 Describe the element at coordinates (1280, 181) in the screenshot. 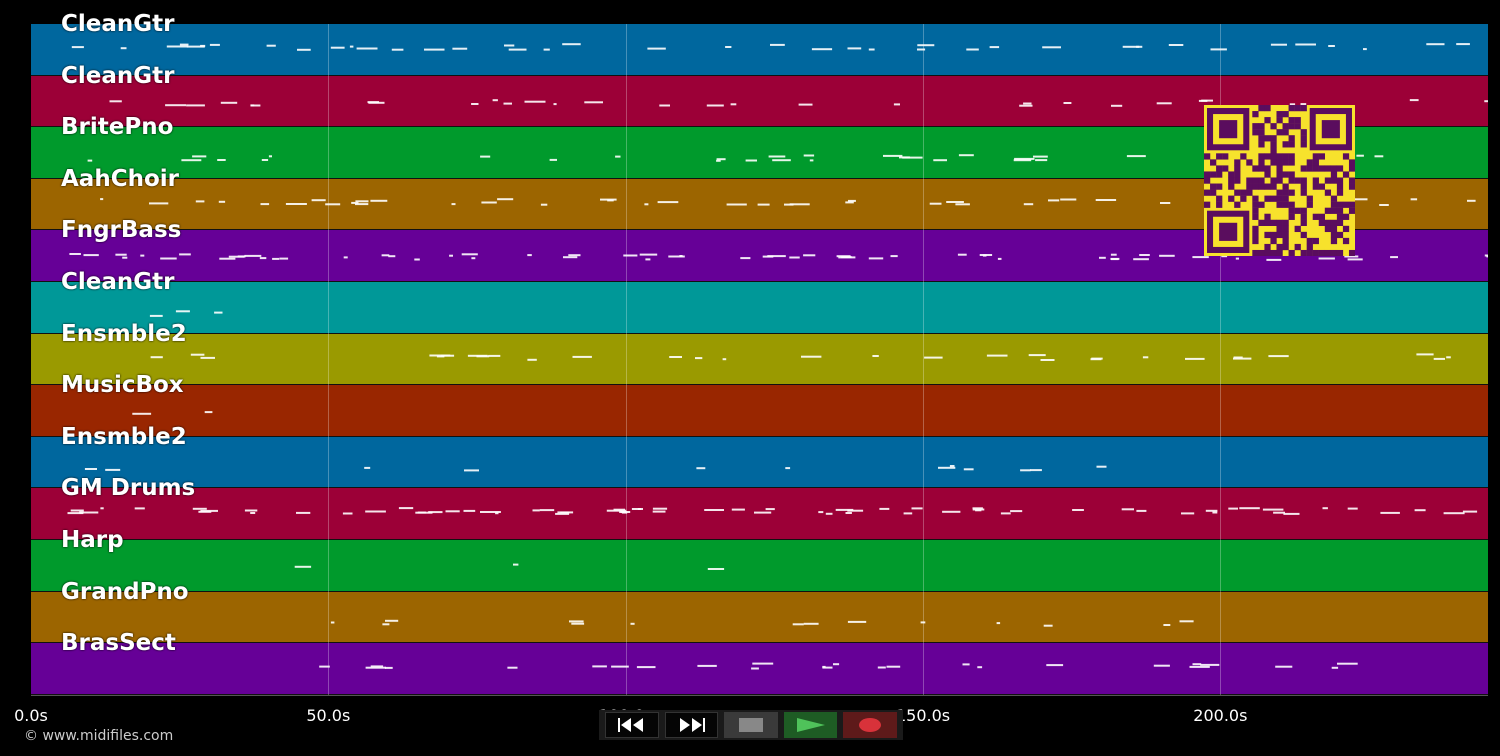

I see `qr-code-icon` at that location.